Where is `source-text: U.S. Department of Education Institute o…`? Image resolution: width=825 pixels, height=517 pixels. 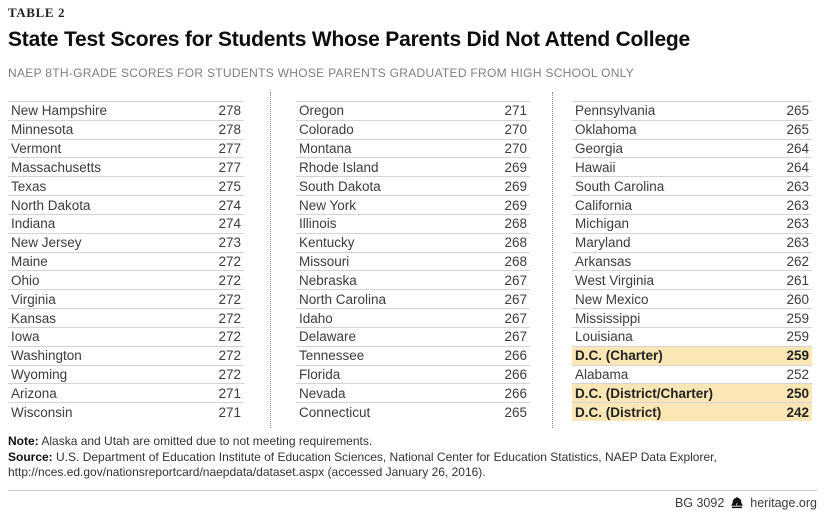
source-text: U.S. Department of Education Institute o… is located at coordinates (362, 464).